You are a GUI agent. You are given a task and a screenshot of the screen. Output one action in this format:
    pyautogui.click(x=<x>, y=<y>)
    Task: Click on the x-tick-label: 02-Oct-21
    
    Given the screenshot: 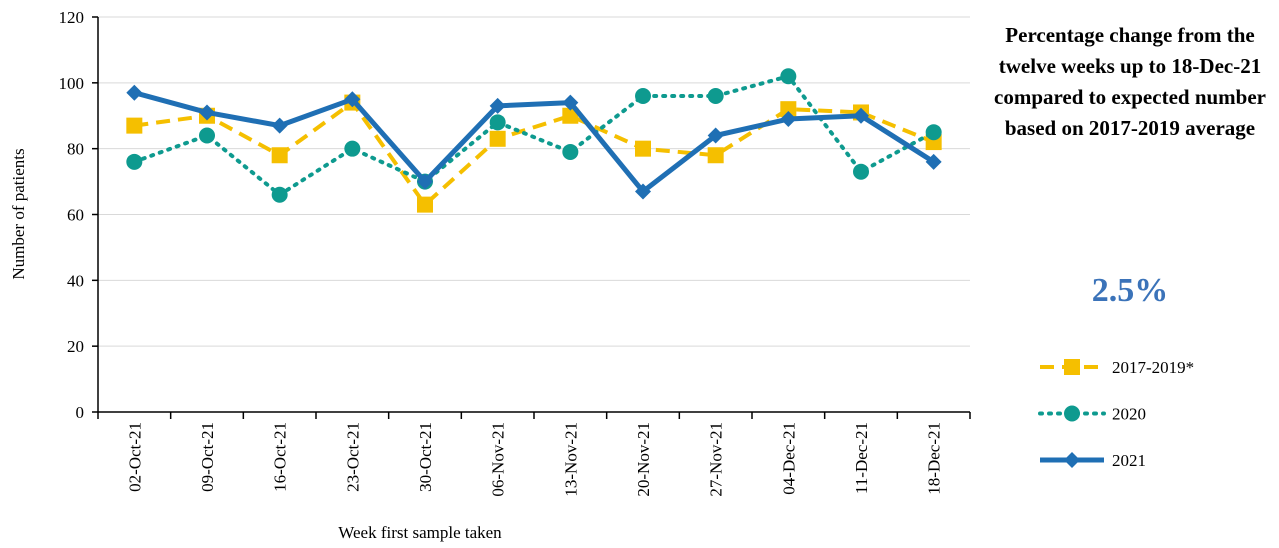 What is the action you would take?
    pyautogui.click(x=134, y=457)
    